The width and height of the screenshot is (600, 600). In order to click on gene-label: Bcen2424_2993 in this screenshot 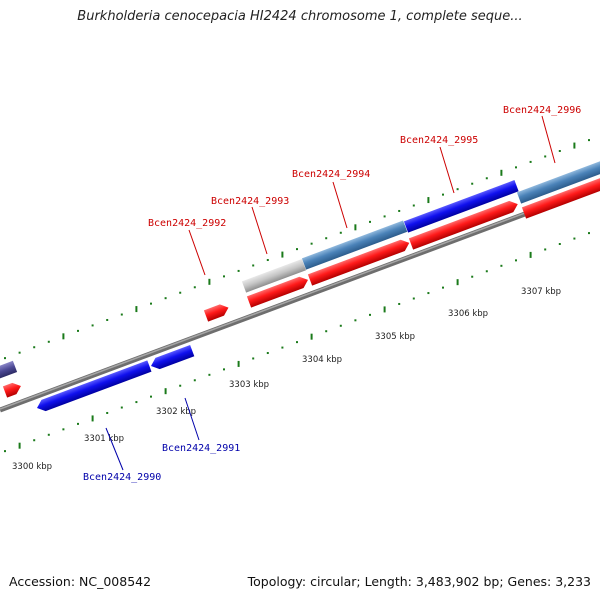, I will do `click(250, 201)`.